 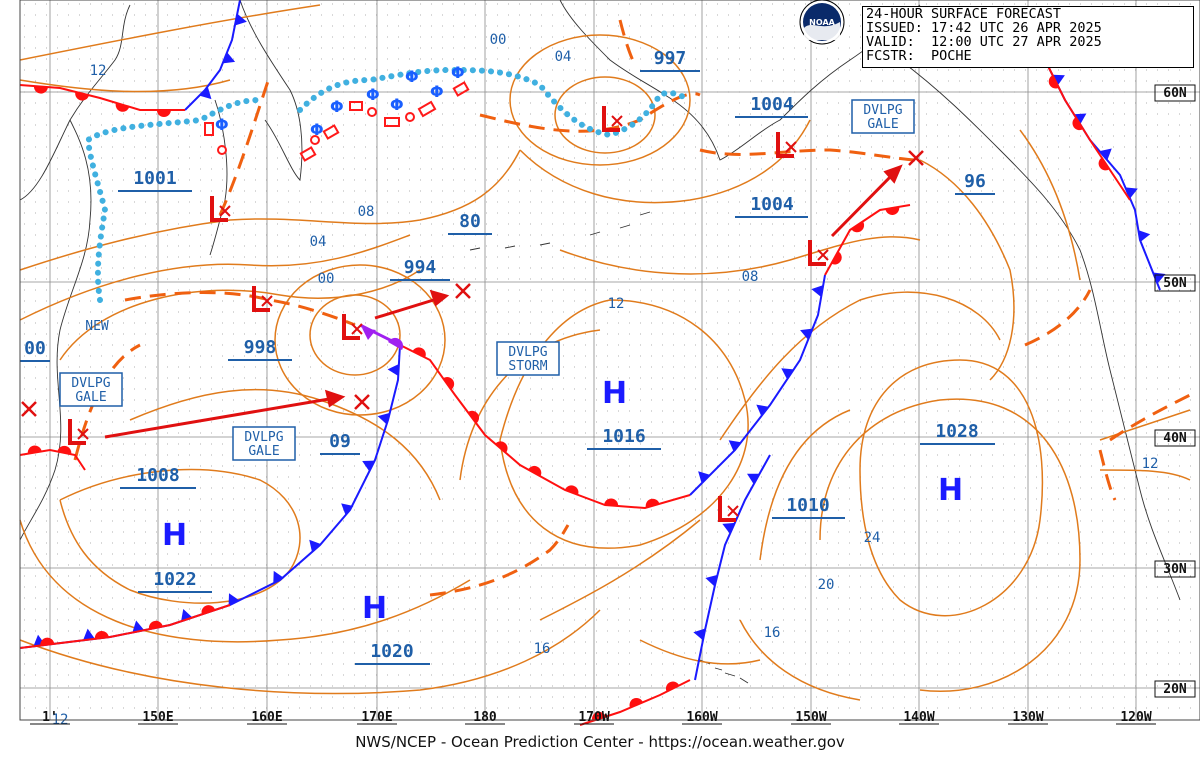 What do you see at coordinates (614, 393) in the screenshot?
I see `high-center-3: H` at bounding box center [614, 393].